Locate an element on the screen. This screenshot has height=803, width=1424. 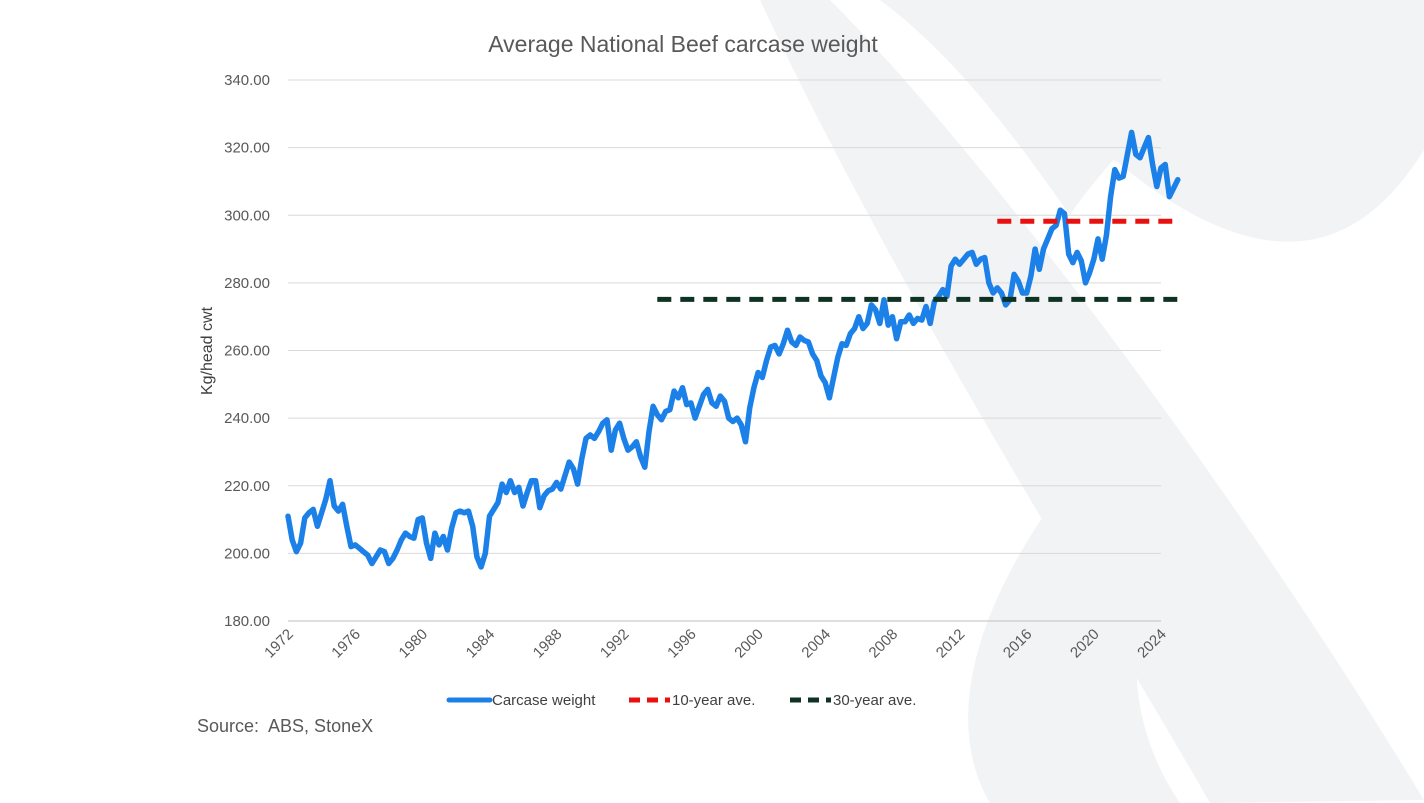
legend-label-30-year-ave: 30-year ave. is located at coordinates (874, 700).